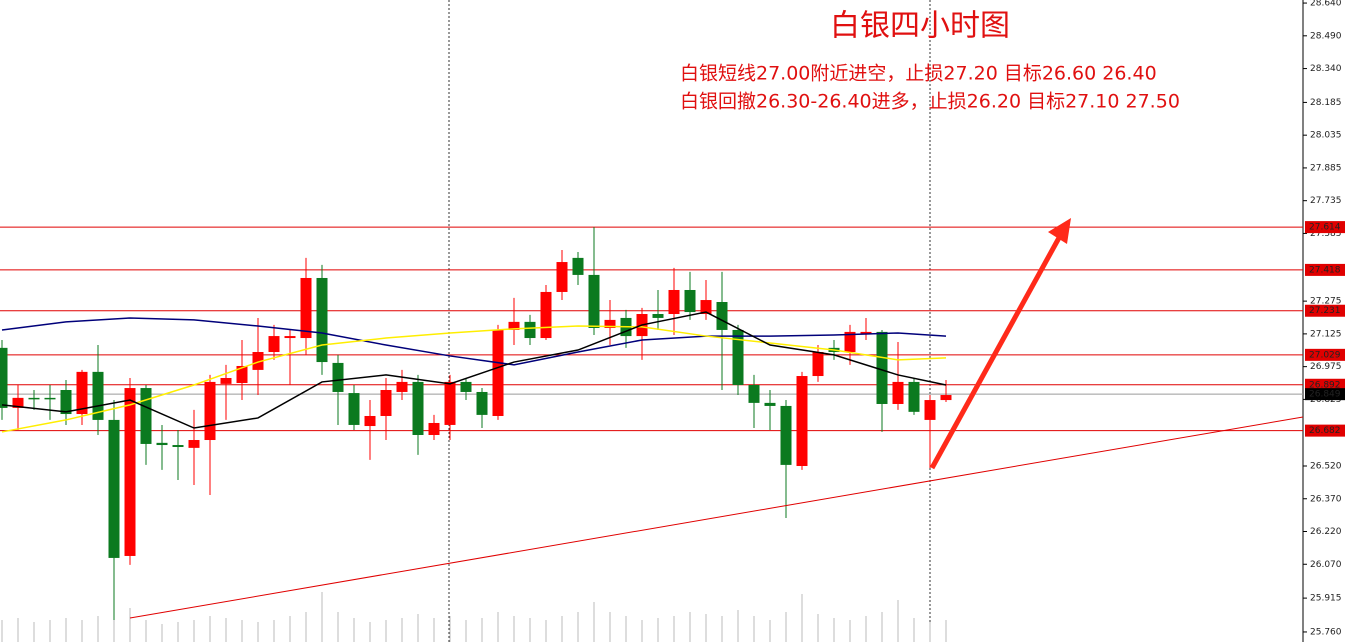 The width and height of the screenshot is (1347, 642). Describe the element at coordinates (1326, 367) in the screenshot. I see `y-tick-label: 26.975` at that location.